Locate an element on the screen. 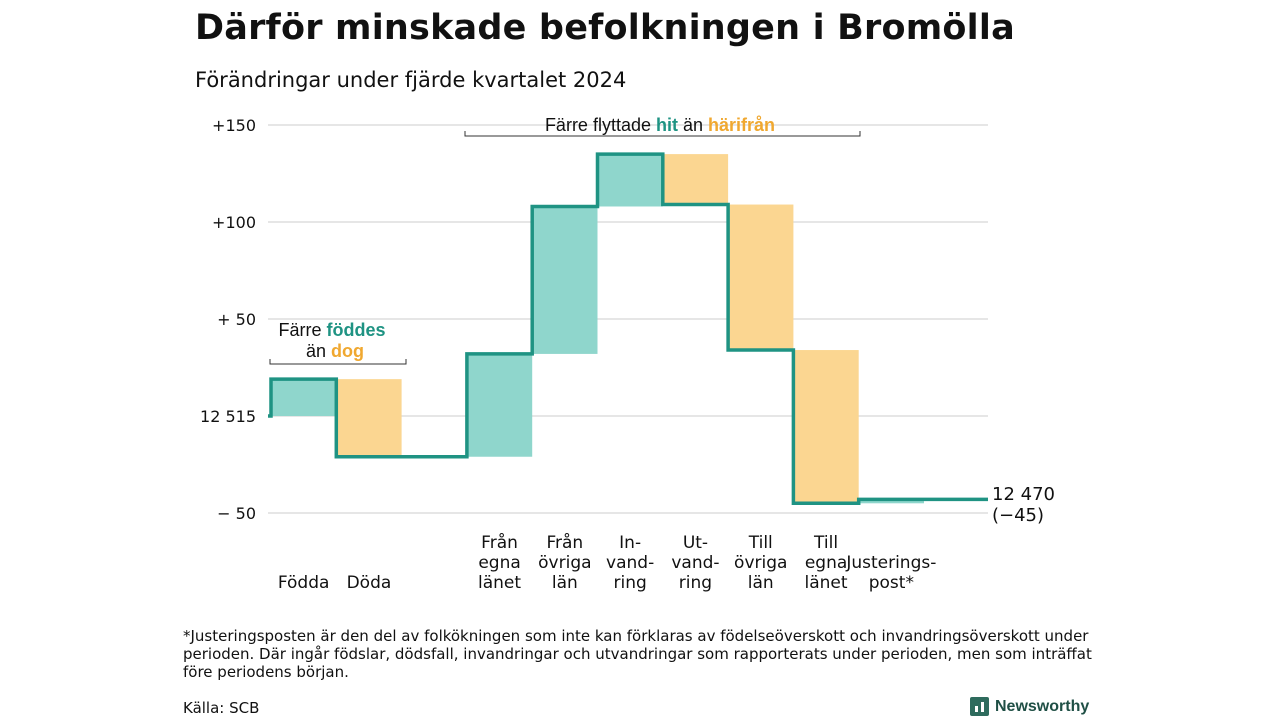 The width and height of the screenshot is (1280, 720). annotation-migration: Färre flyttade hit än härifrån is located at coordinates (660, 125).